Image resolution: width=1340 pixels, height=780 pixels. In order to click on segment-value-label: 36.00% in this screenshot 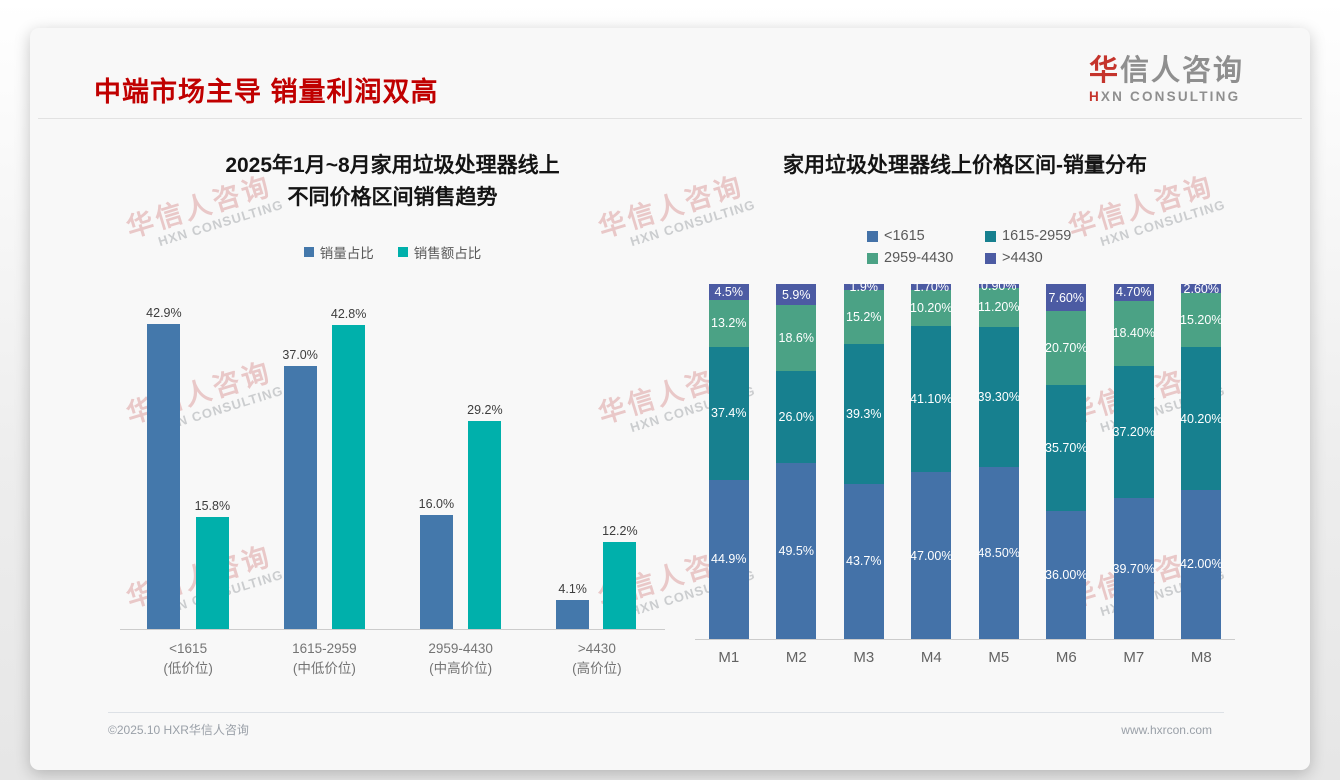, I will do `click(1066, 575)`.